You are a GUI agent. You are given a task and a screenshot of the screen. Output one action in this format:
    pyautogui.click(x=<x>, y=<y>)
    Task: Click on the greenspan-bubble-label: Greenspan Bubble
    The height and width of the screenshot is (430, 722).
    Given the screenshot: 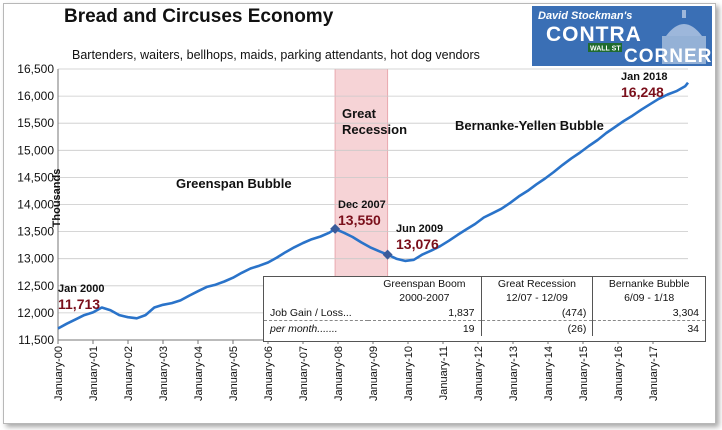 What is the action you would take?
    pyautogui.click(x=234, y=183)
    